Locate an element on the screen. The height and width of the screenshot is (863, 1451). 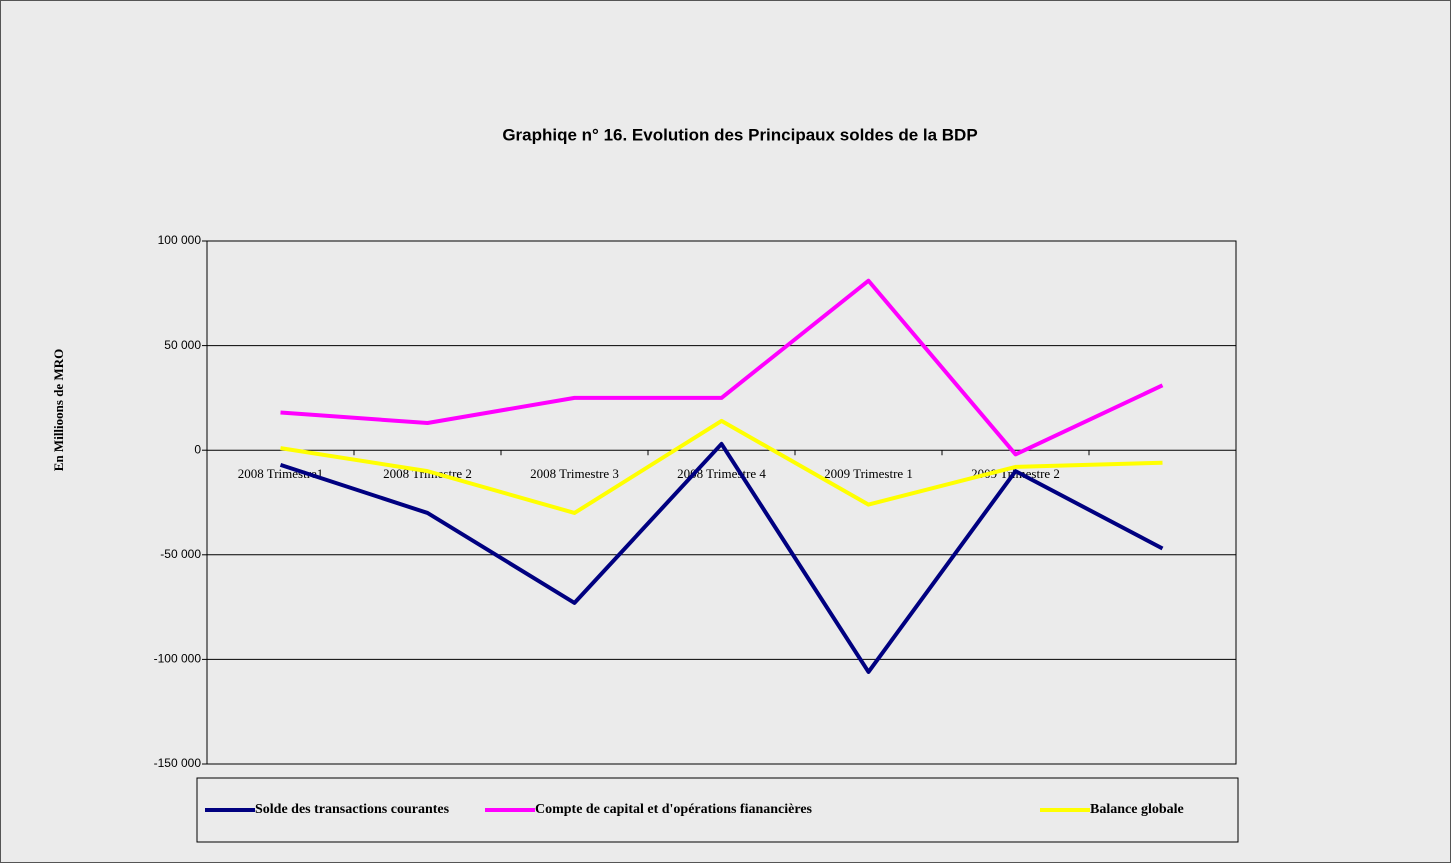
y-tick-label: -100 000 is located at coordinates (178, 659).